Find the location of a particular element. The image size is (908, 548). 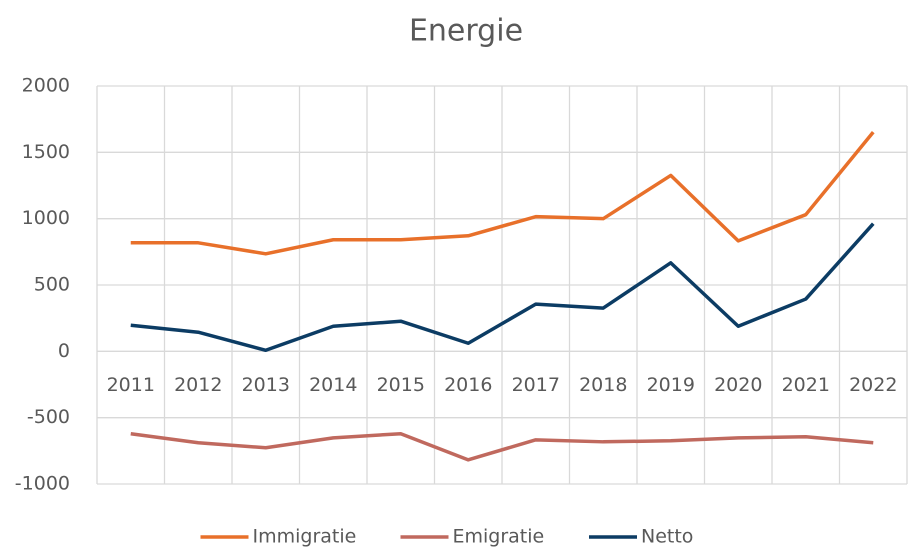

x-tick-label: 2015 is located at coordinates (401, 385).